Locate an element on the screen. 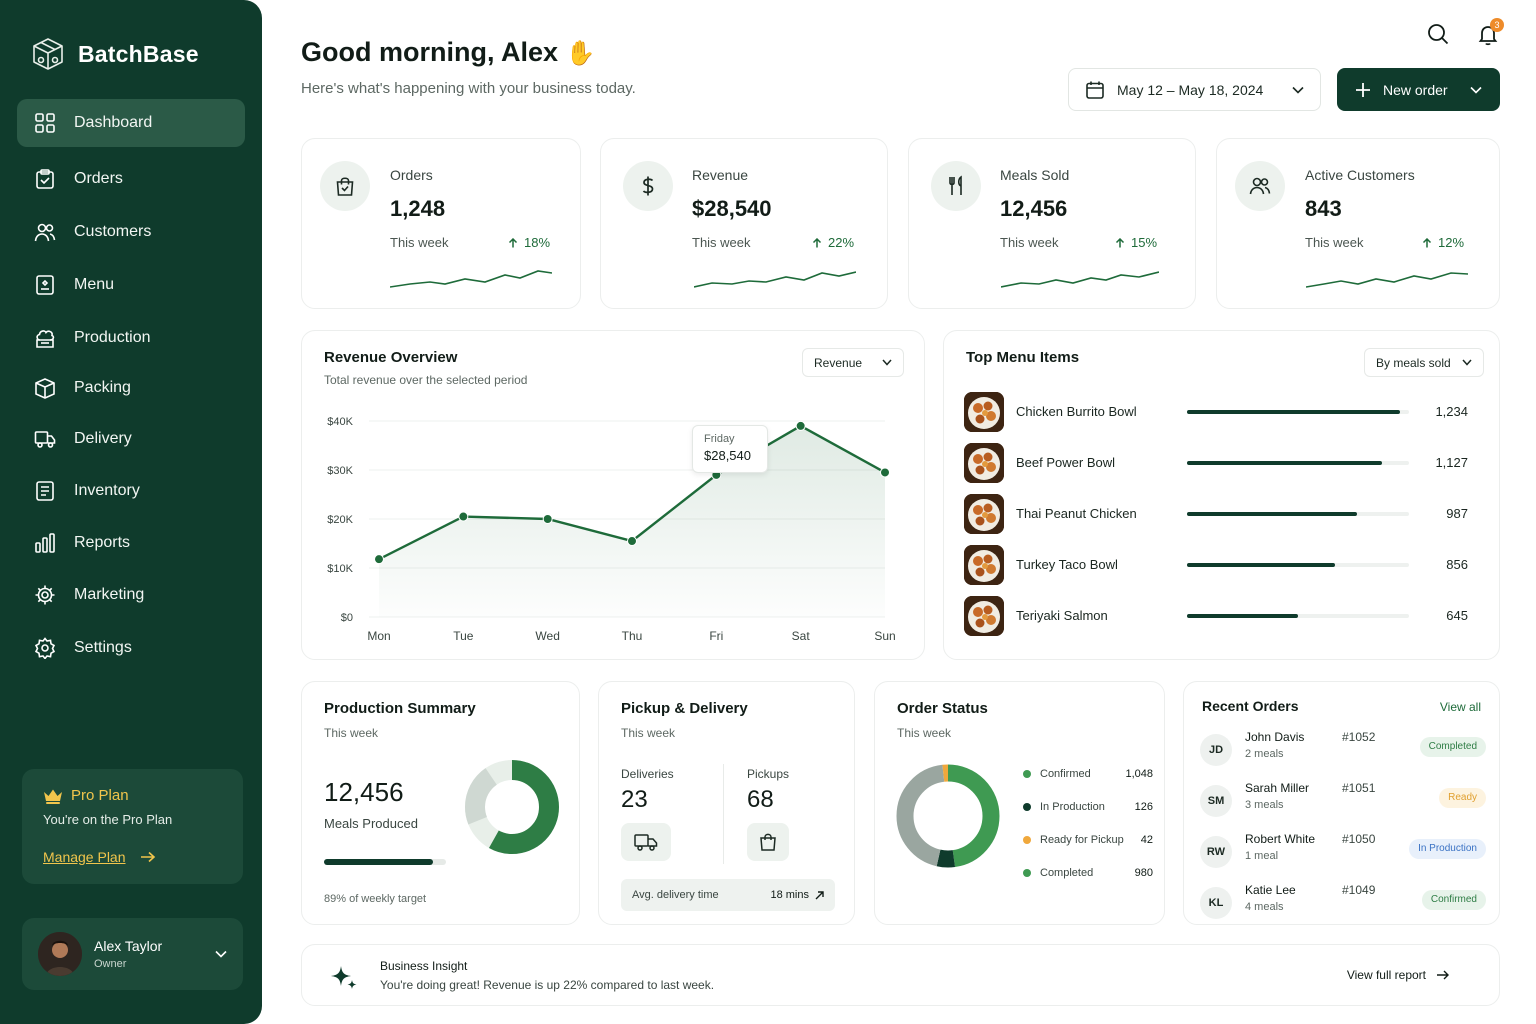 This screenshot has height=1024, width=1536. menu-item-bar is located at coordinates (1298, 616).